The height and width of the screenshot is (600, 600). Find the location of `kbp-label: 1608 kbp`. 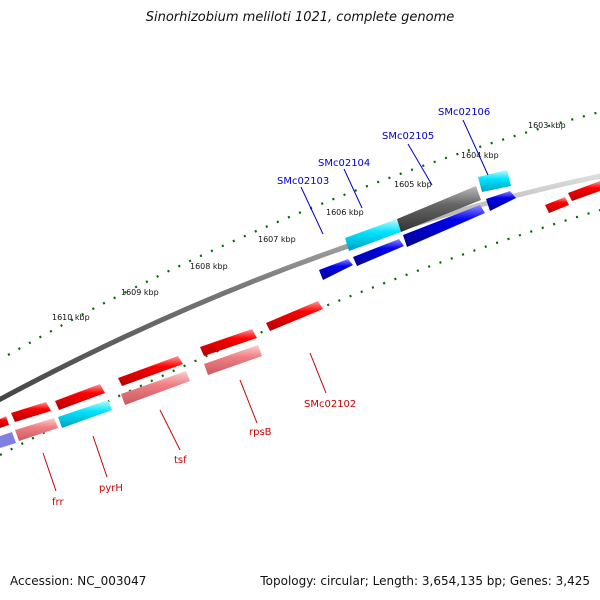

kbp-label: 1608 kbp is located at coordinates (209, 266).